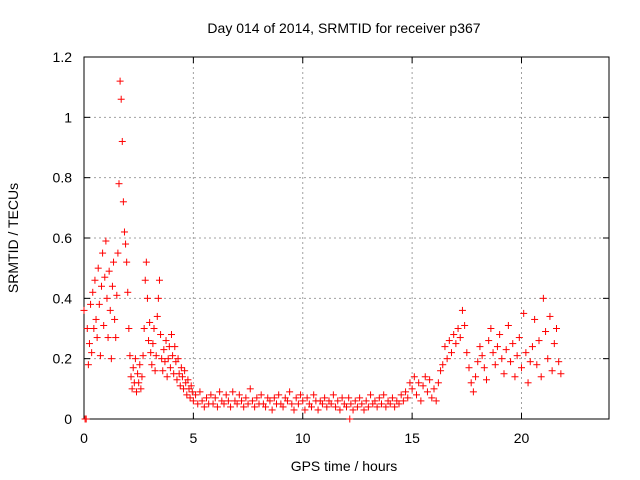  Describe the element at coordinates (63, 359) in the screenshot. I see `y-tick-label: 0.2` at that location.